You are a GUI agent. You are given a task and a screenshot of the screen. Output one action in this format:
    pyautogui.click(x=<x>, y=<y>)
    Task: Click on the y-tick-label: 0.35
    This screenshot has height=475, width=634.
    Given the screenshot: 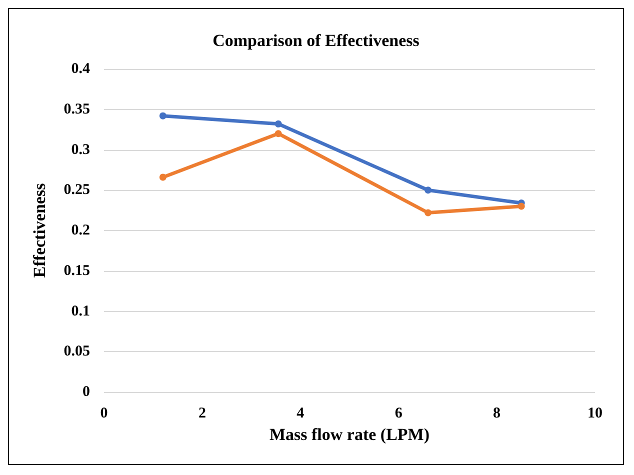 What is the action you would take?
    pyautogui.click(x=77, y=109)
    